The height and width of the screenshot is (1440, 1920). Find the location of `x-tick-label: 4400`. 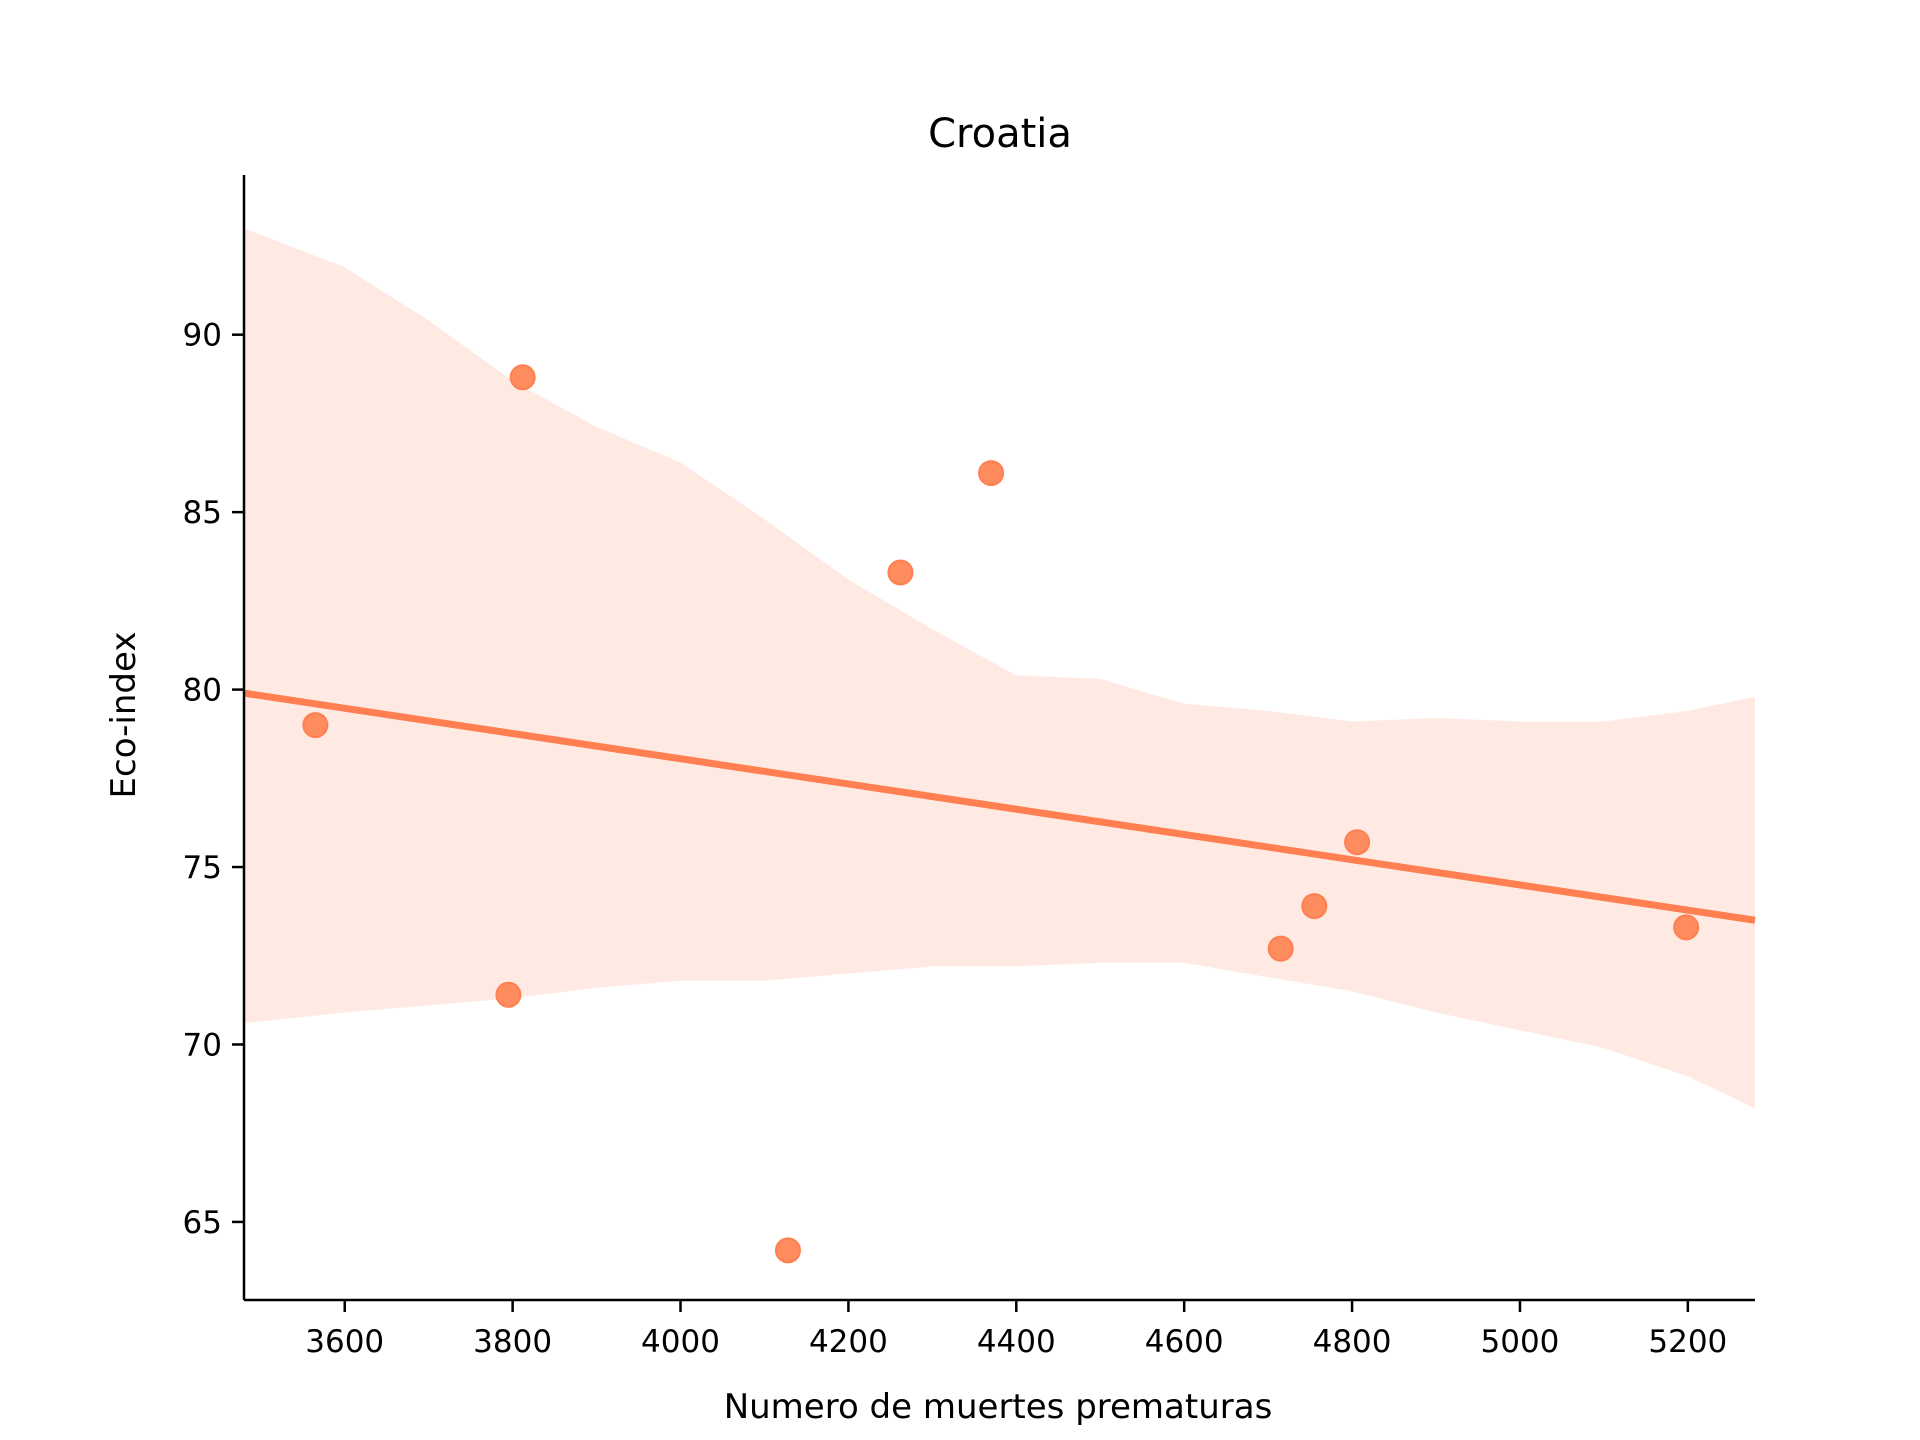

x-tick-label: 4400 is located at coordinates (1016, 1342).